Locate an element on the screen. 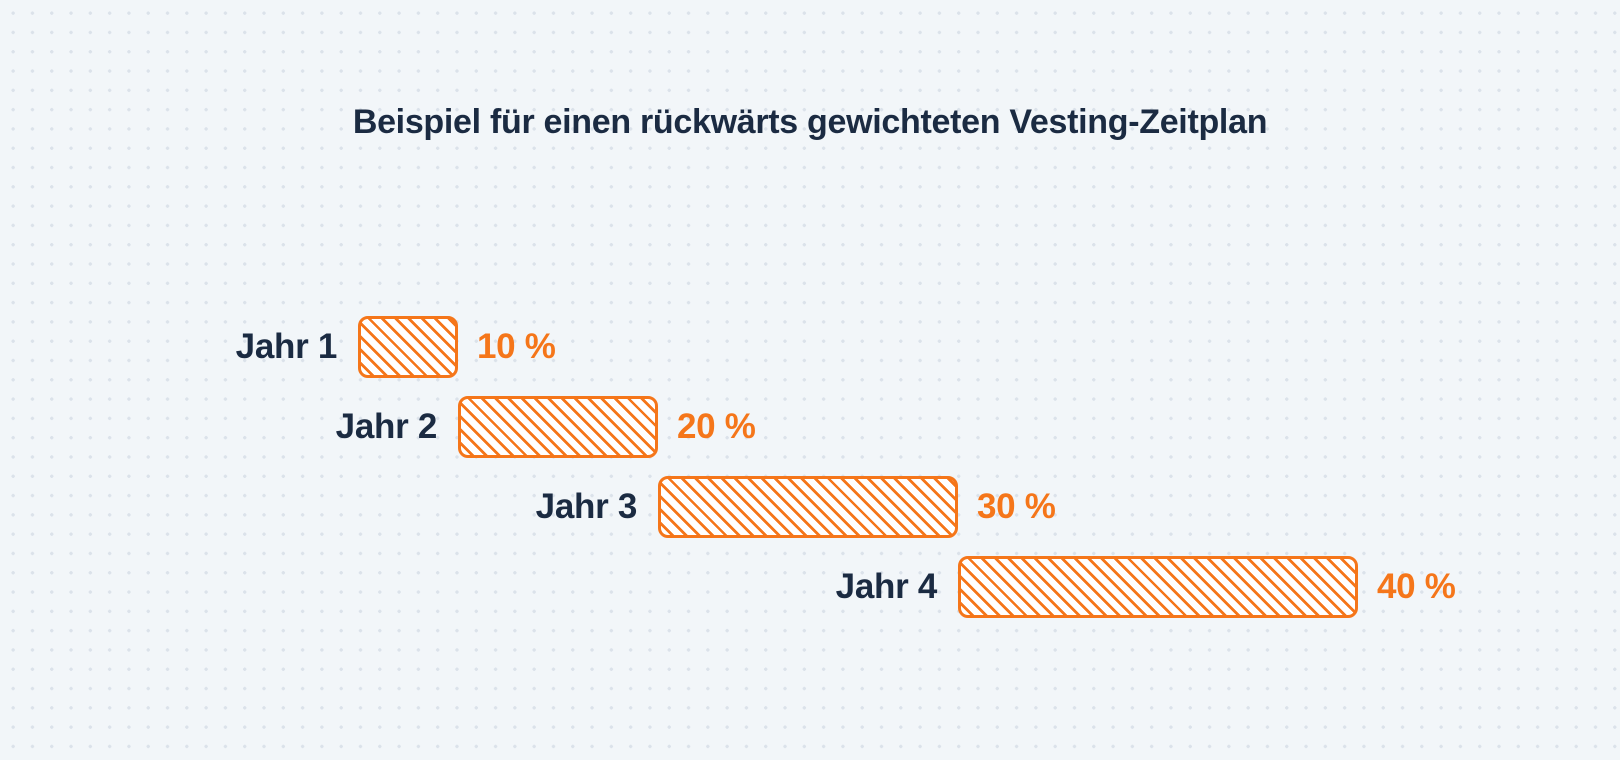  bar-row-jahr-2: Jahr 2 20 % is located at coordinates (810, 427).